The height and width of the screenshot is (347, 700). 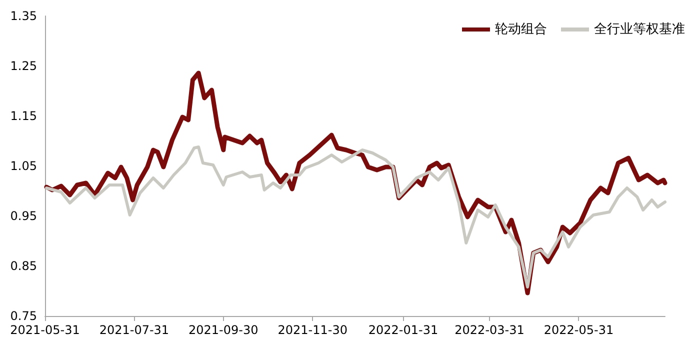 I want to click on x-tick-label: 2021-07-31, so click(x=134, y=330).